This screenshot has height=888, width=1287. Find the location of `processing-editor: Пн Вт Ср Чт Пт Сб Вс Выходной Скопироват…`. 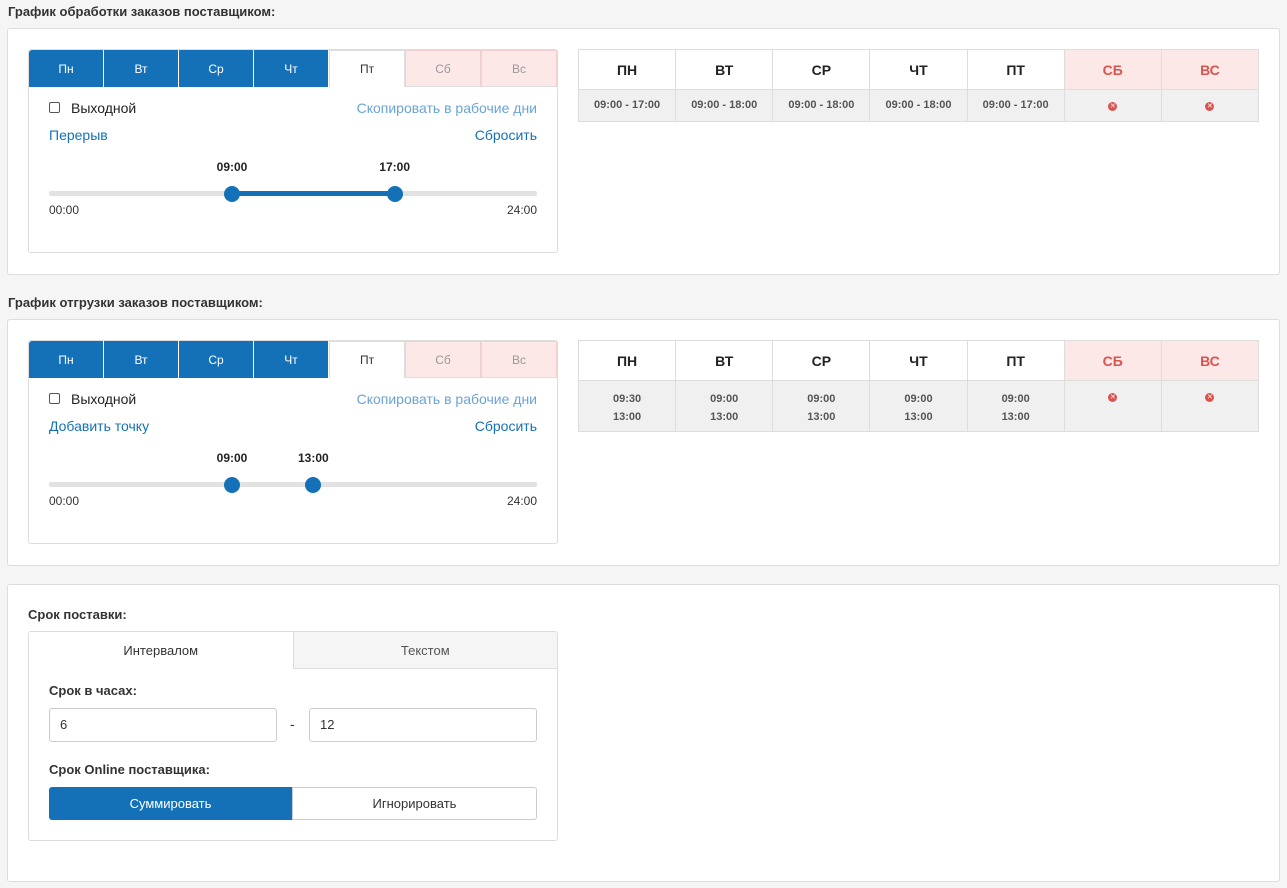

processing-editor: Пн Вт Ср Чт Пт Сб Вс Выходной Скопироват… is located at coordinates (293, 151).